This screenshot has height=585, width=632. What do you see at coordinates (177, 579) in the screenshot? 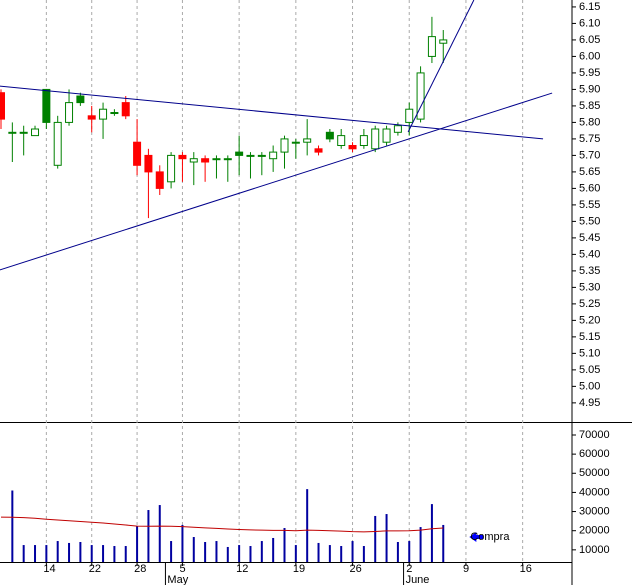
I see `month-label: May` at bounding box center [177, 579].